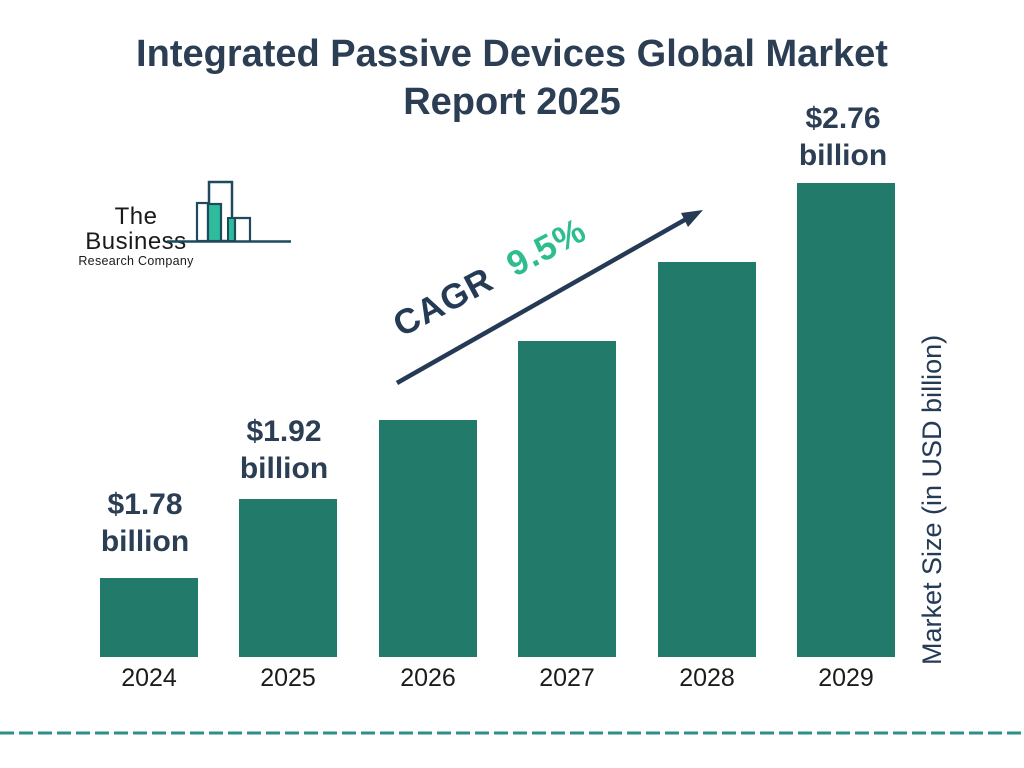 The height and width of the screenshot is (768, 1024). Describe the element at coordinates (145, 541) in the screenshot. I see `value-label-2024-unit: billion` at that location.